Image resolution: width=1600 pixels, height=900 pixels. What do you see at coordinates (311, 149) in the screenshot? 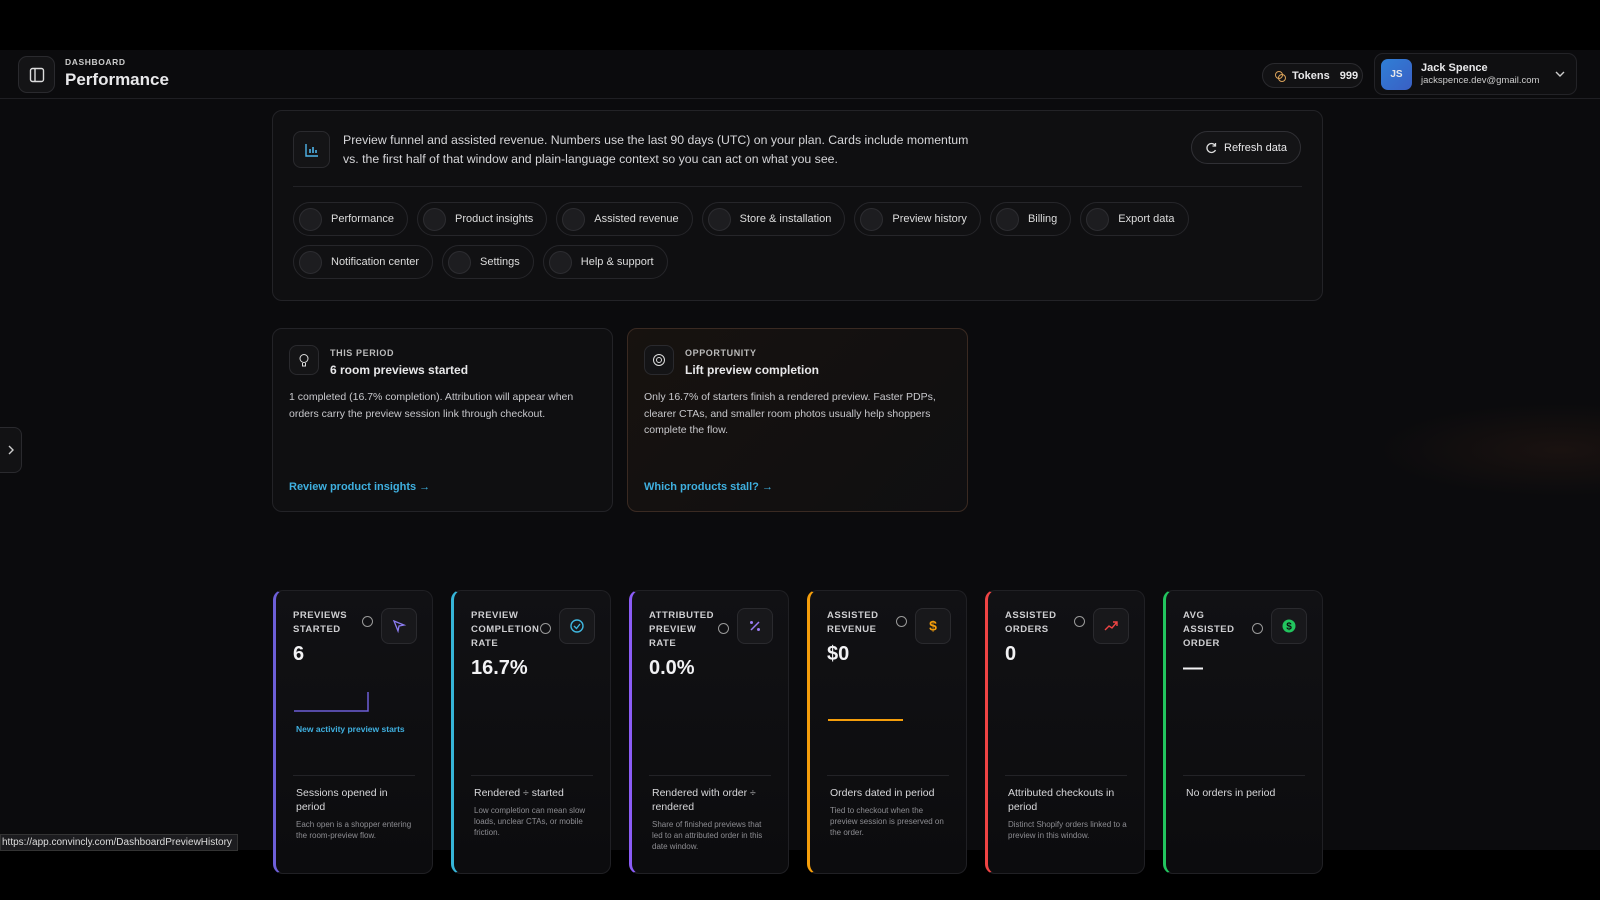
I see `chart-icon` at bounding box center [311, 149].